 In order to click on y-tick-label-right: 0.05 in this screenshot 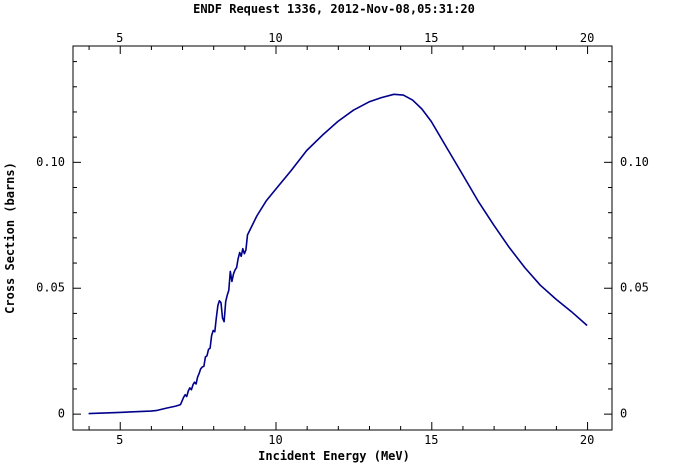, I will do `click(634, 288)`.